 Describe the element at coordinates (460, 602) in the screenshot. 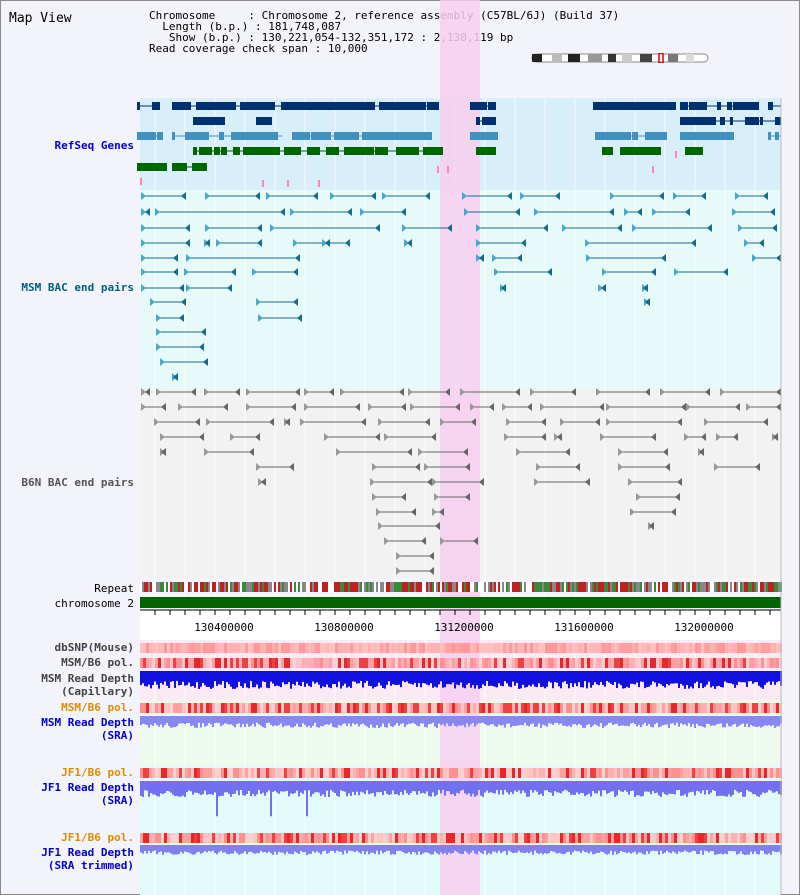

I see `chromosome-bar` at that location.